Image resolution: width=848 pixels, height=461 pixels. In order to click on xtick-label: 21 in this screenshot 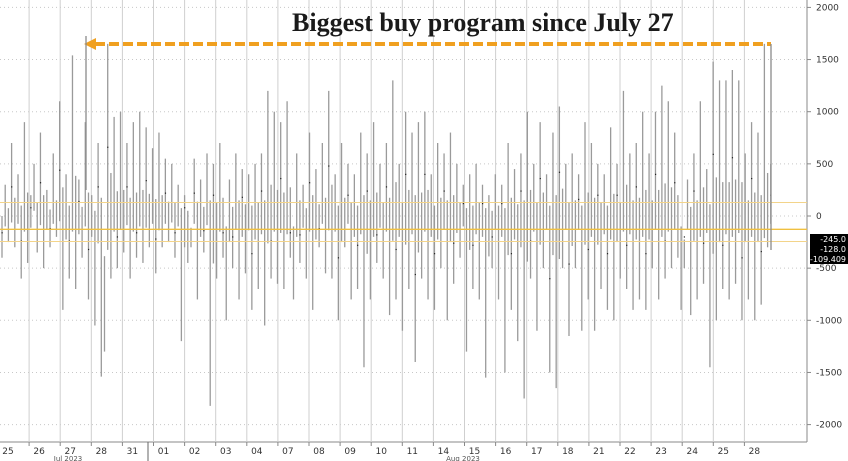, I will do `click(598, 452)`.